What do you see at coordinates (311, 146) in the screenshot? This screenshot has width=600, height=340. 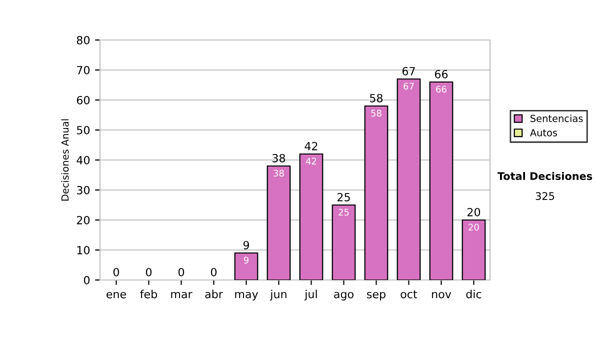 I see `total-label: 42` at bounding box center [311, 146].